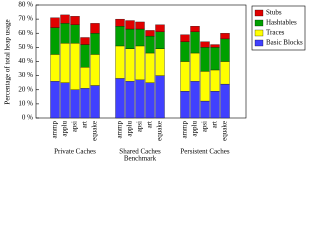 The height and width of the screenshot is (240, 320). Describe the element at coordinates (274, 13) in the screenshot. I see `legend-label: Stubs` at that location.